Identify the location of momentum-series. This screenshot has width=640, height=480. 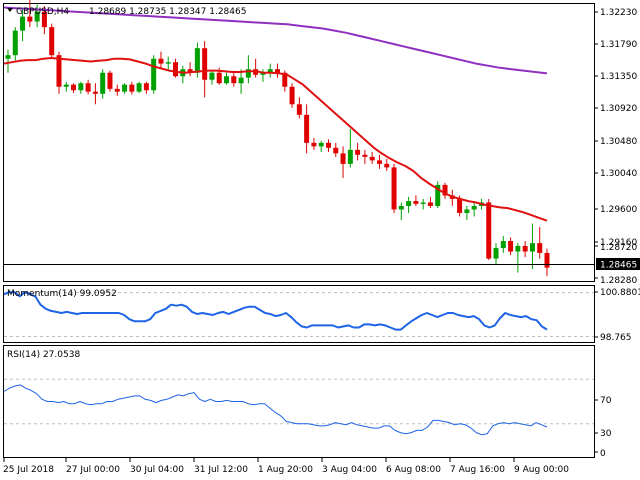
(275, 311).